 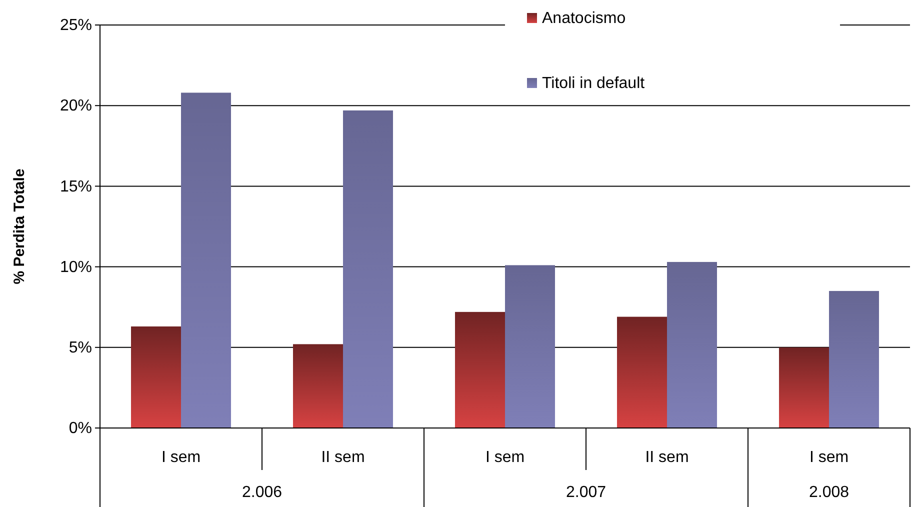 What do you see at coordinates (76, 25) in the screenshot?
I see `y-tick-label: 25%` at bounding box center [76, 25].